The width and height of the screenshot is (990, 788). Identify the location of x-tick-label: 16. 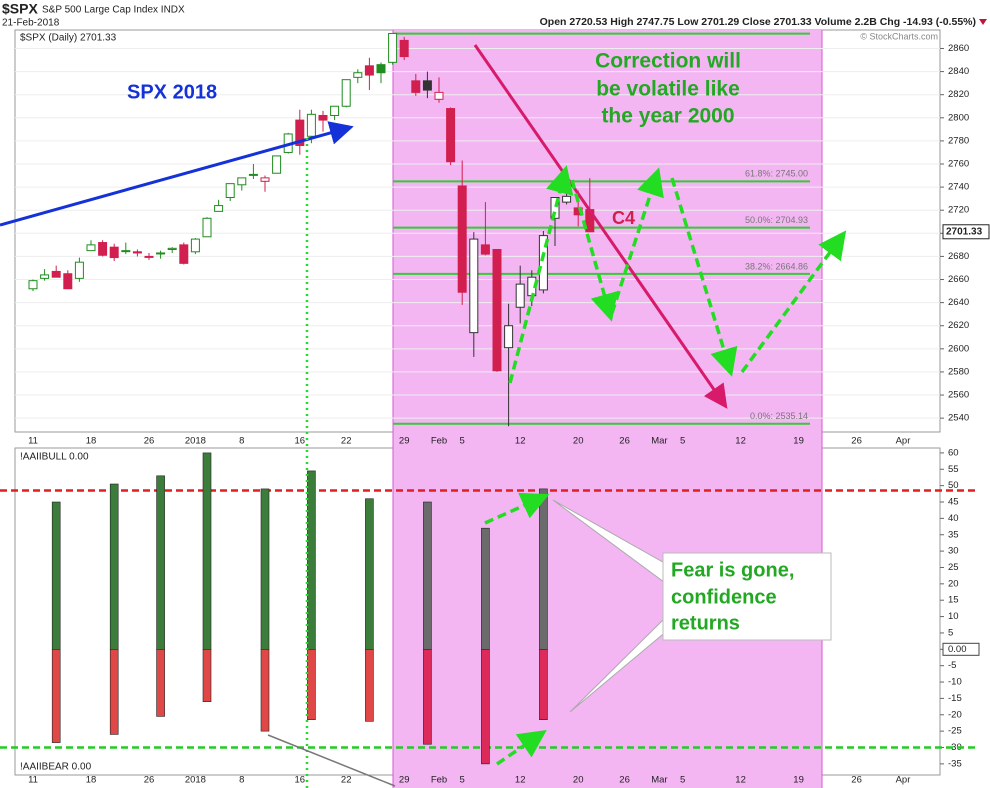
(300, 441).